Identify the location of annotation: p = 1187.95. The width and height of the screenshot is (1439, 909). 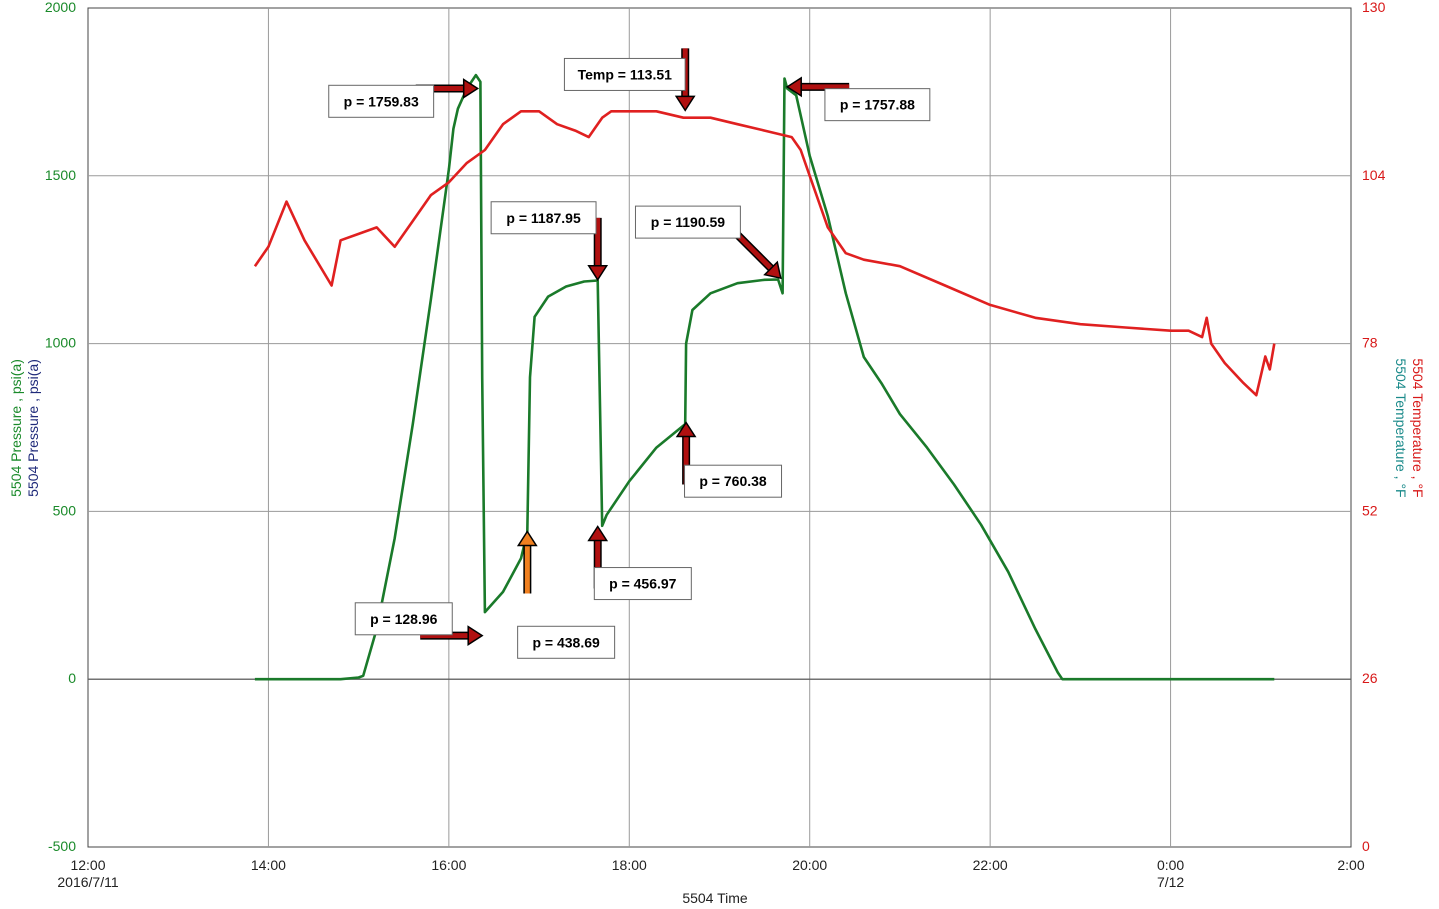
(549, 241).